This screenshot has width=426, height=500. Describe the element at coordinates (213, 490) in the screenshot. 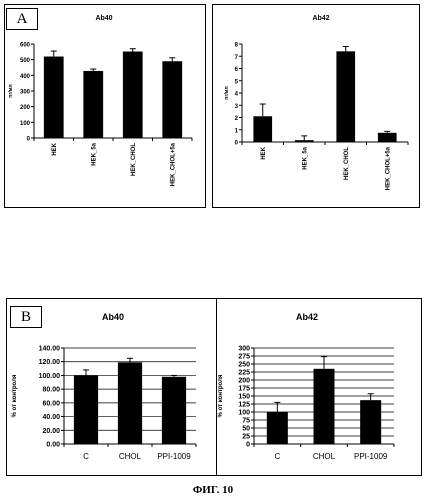

I see `figure-caption: ФИГ. 10` at that location.